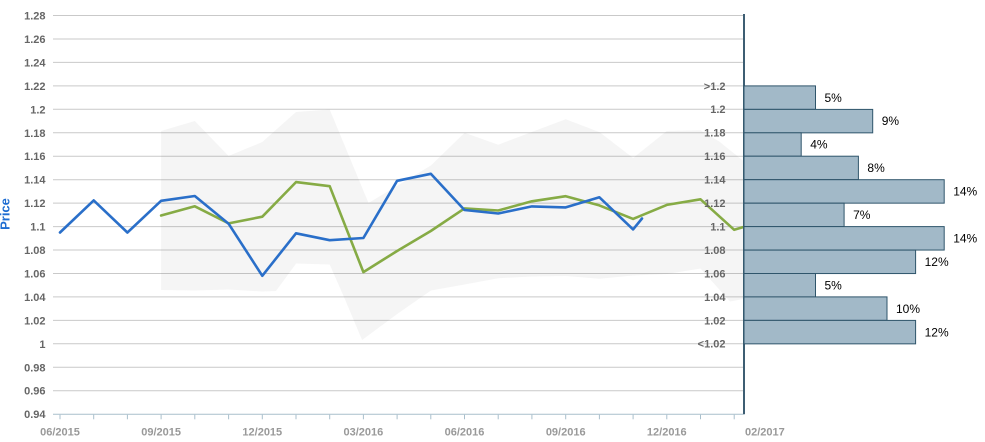  What do you see at coordinates (42, 345) in the screenshot?
I see `svg-text: 1` at bounding box center [42, 345].